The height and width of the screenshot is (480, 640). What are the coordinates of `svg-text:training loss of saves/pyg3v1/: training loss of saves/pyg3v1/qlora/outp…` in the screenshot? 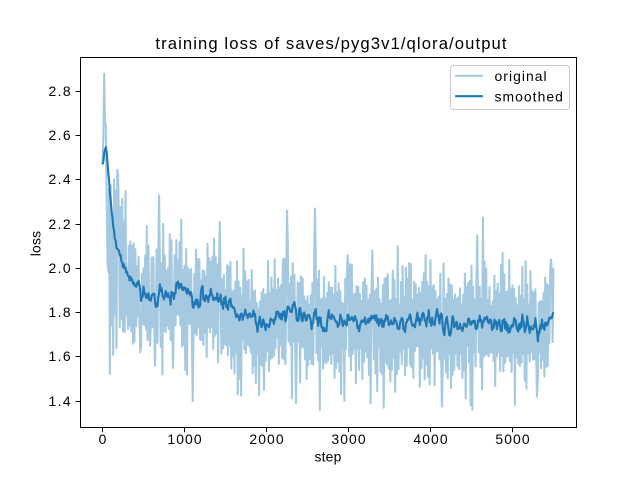 It's located at (331, 43).